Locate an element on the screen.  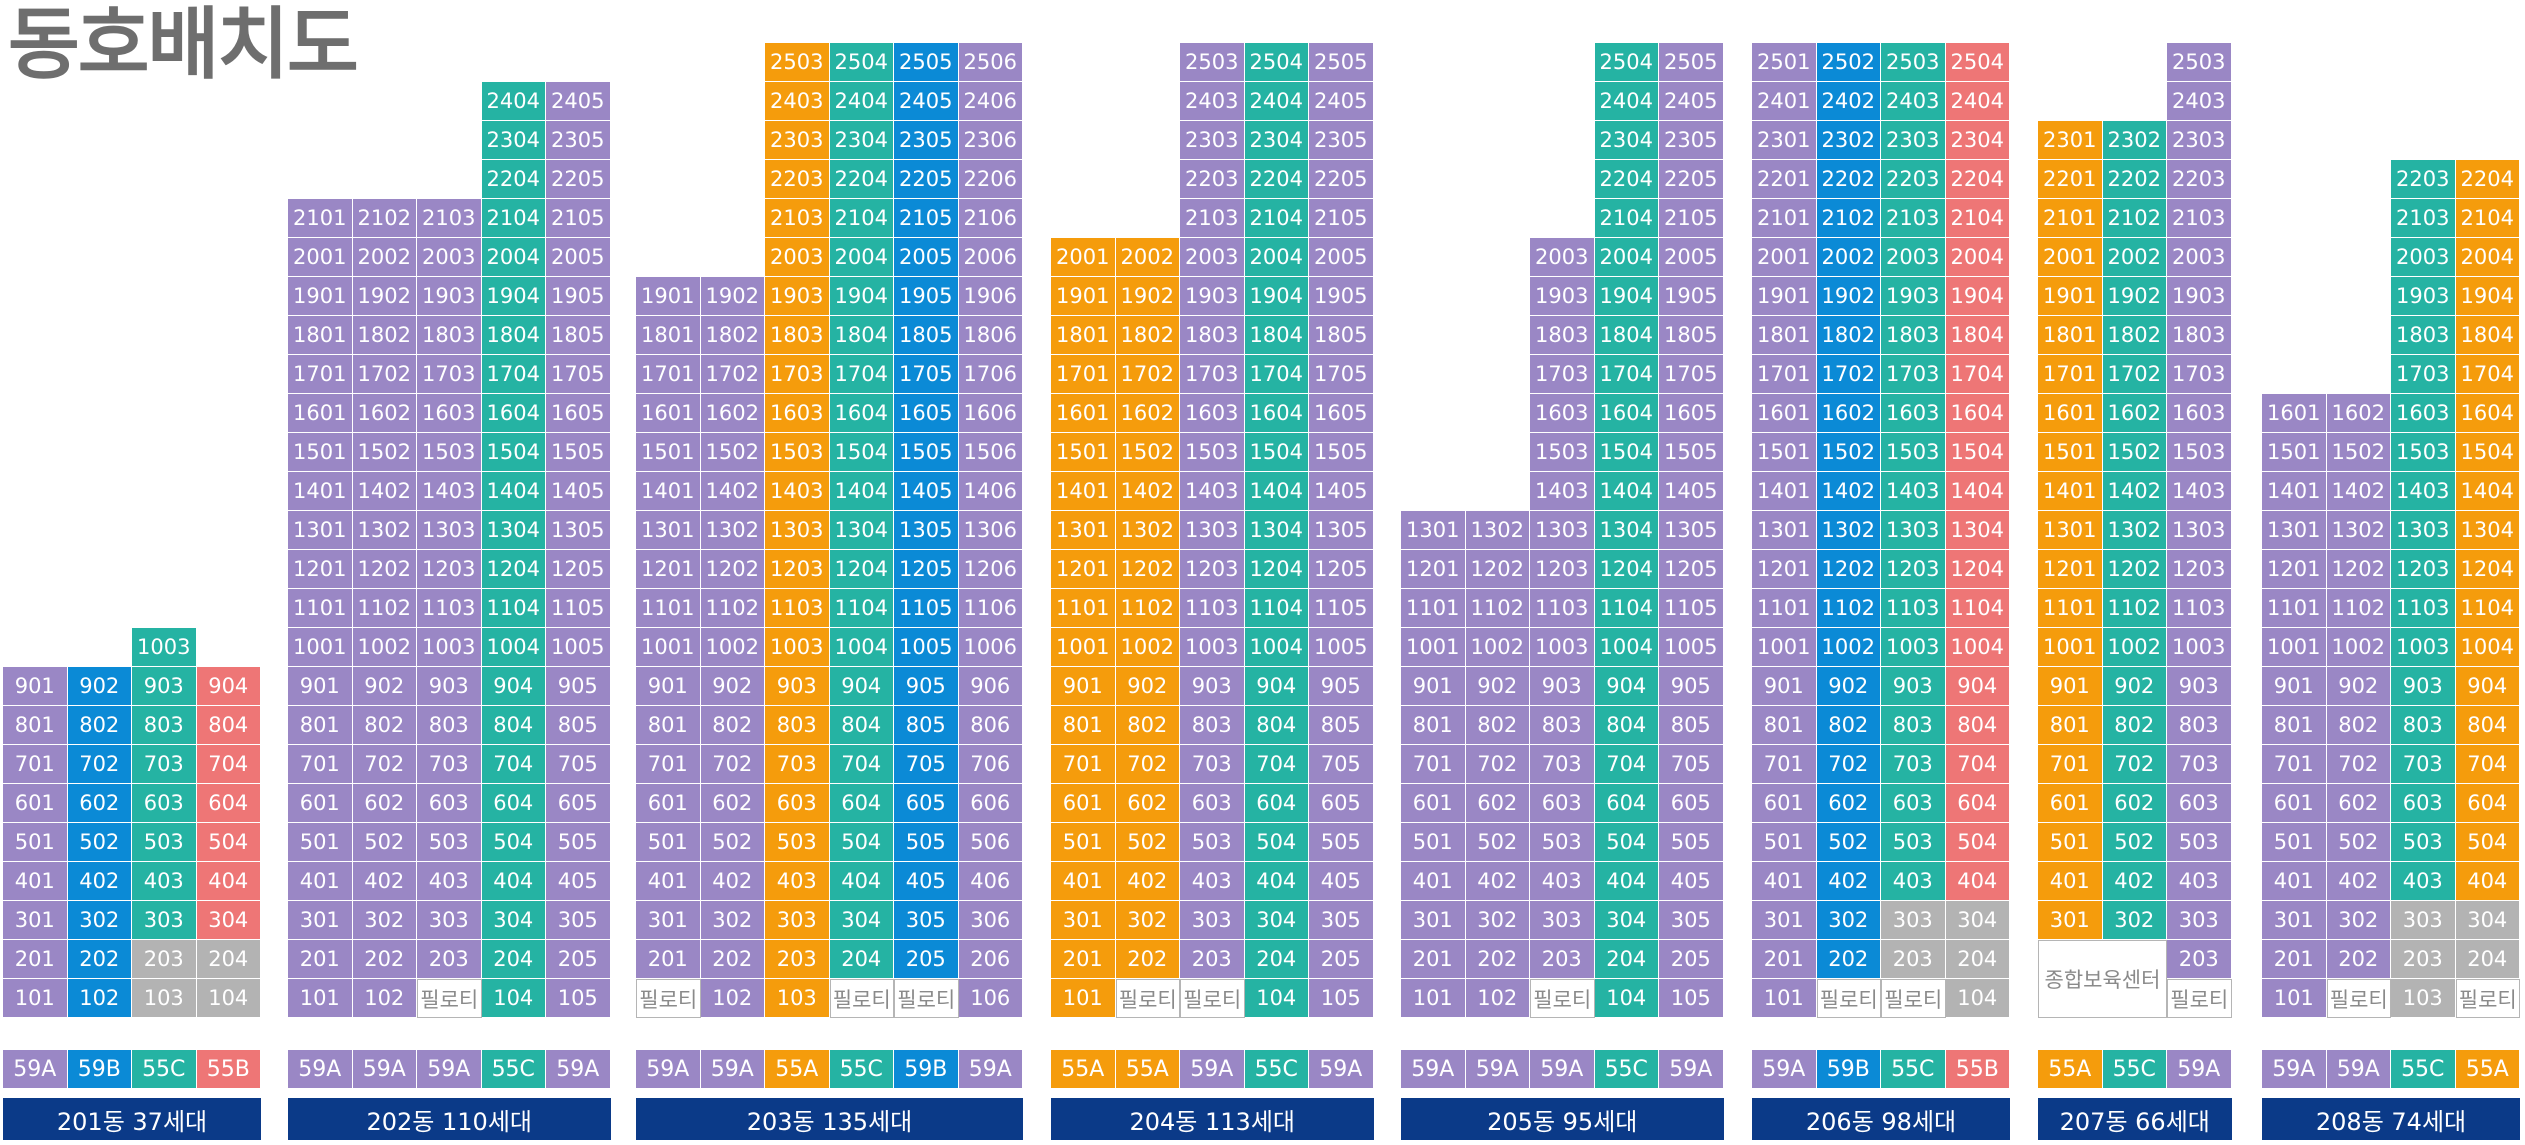
unit-cell: 1102 is located at coordinates (1848, 608).